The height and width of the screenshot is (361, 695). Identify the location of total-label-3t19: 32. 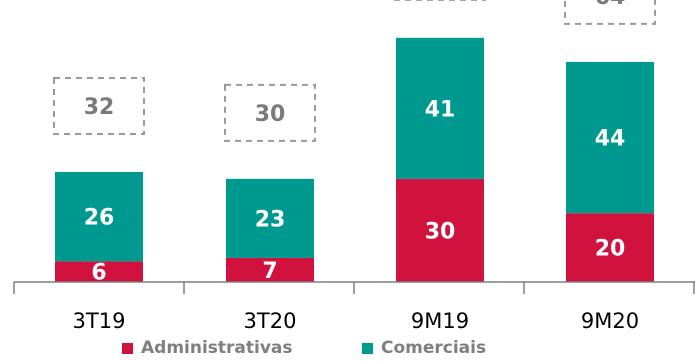
(99, 107).